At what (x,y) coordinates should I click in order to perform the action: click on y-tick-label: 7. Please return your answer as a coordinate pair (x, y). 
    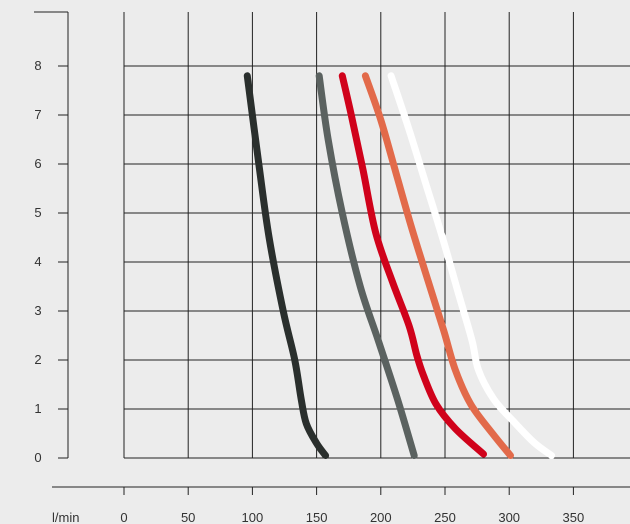
    Looking at the image, I should click on (37, 114).